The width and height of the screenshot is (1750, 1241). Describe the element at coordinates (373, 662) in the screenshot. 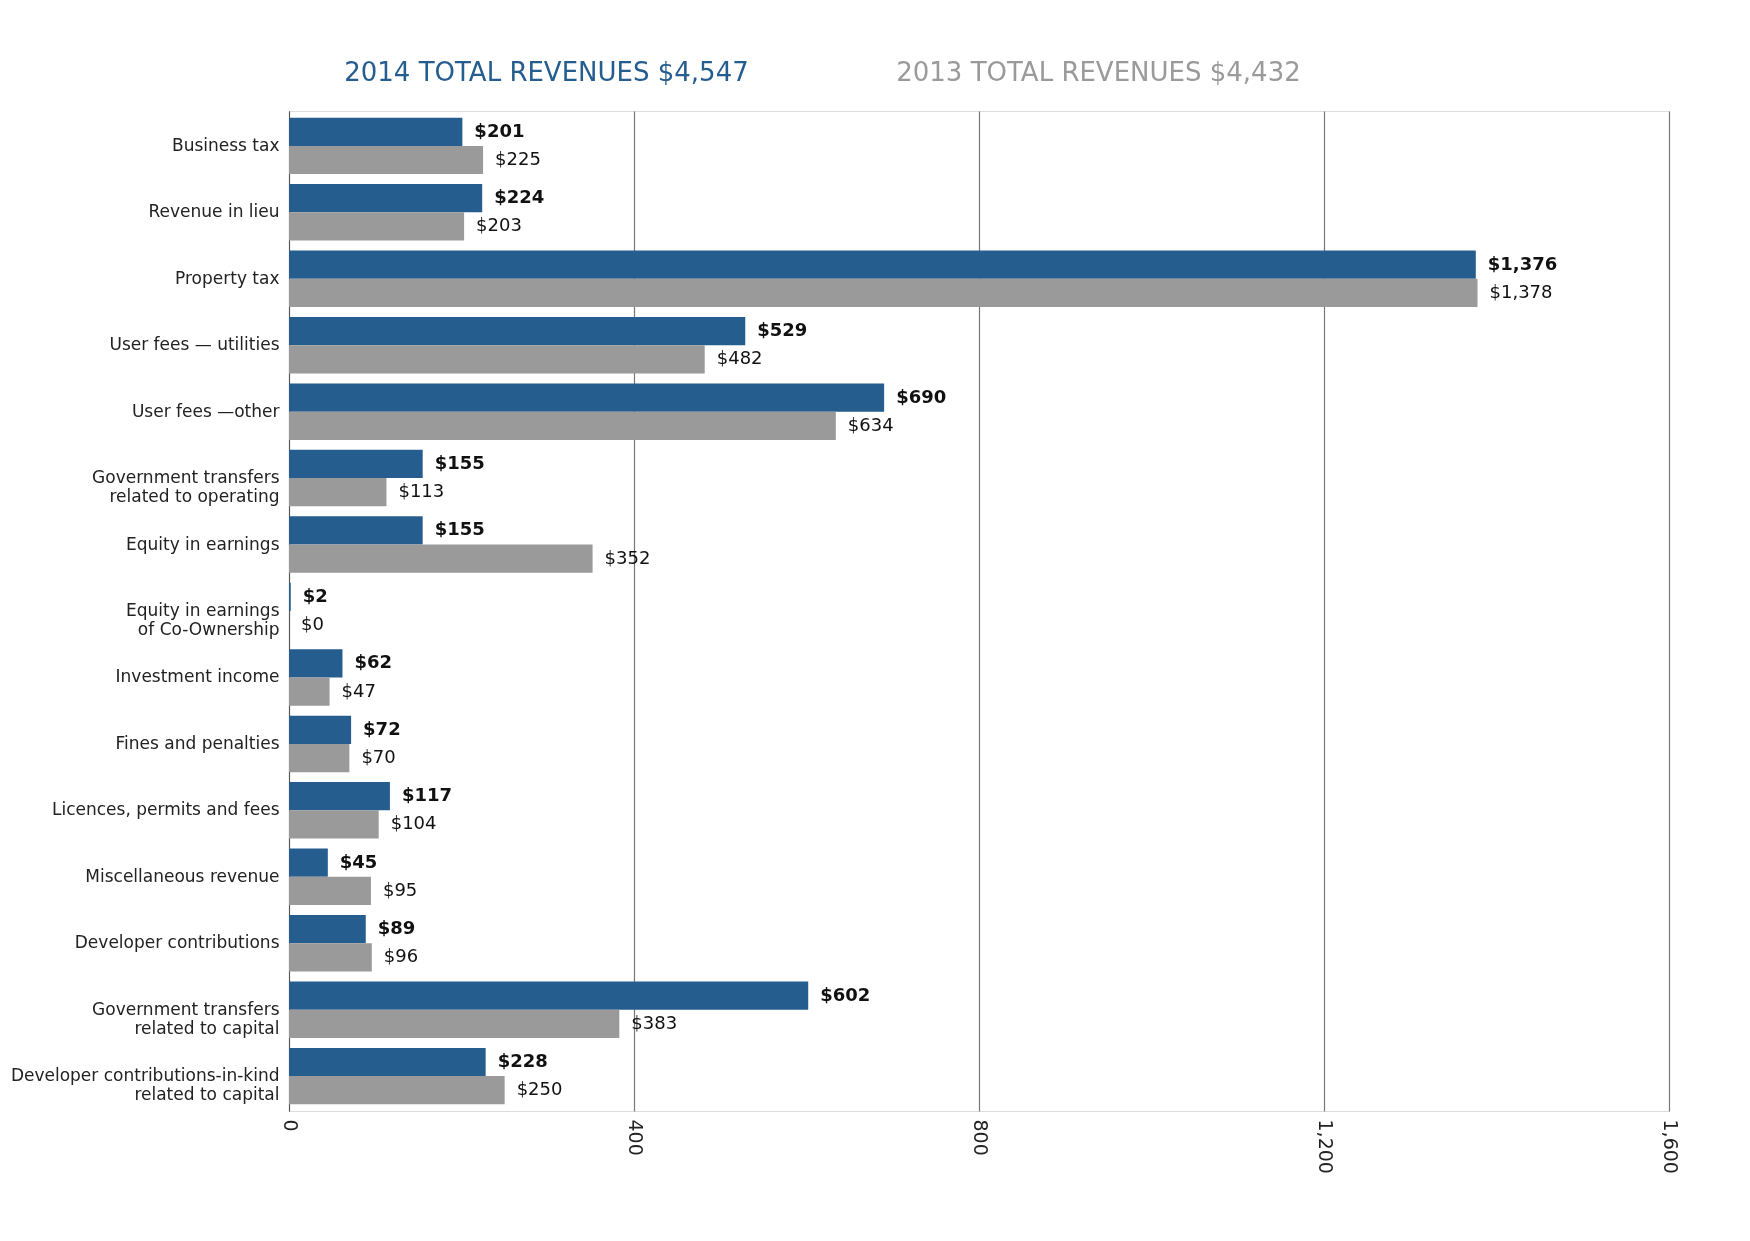

I see `data-label: $62` at that location.